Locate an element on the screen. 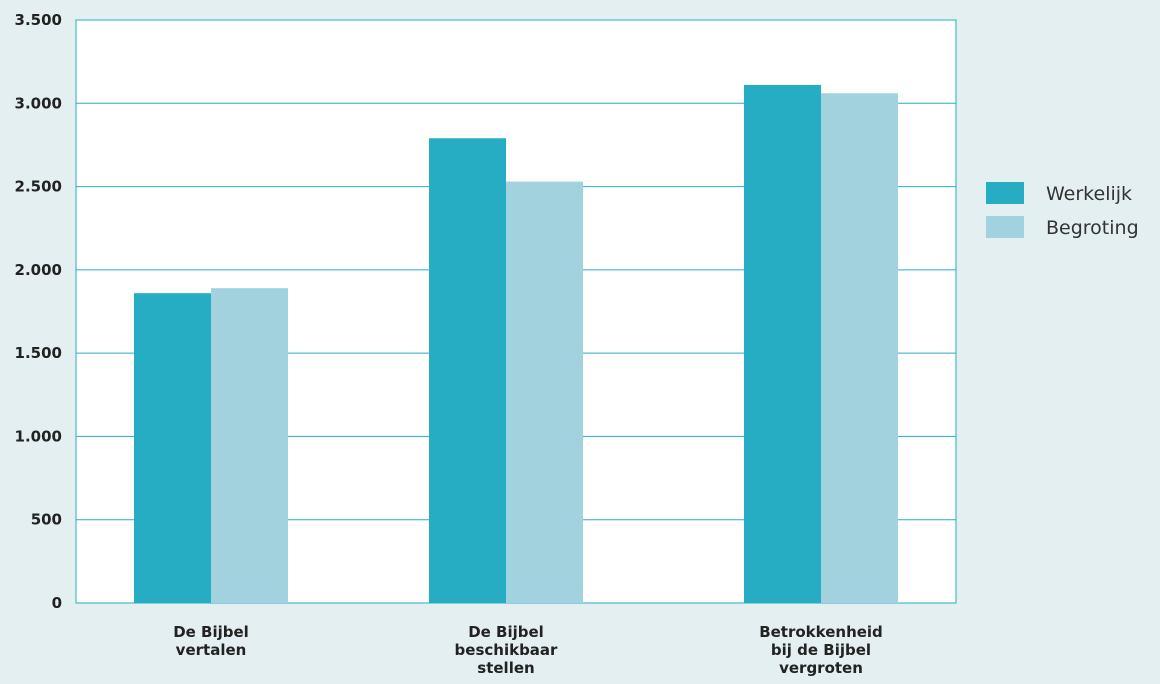  x-tick-label-line: bij de Bijbel is located at coordinates (821, 650).